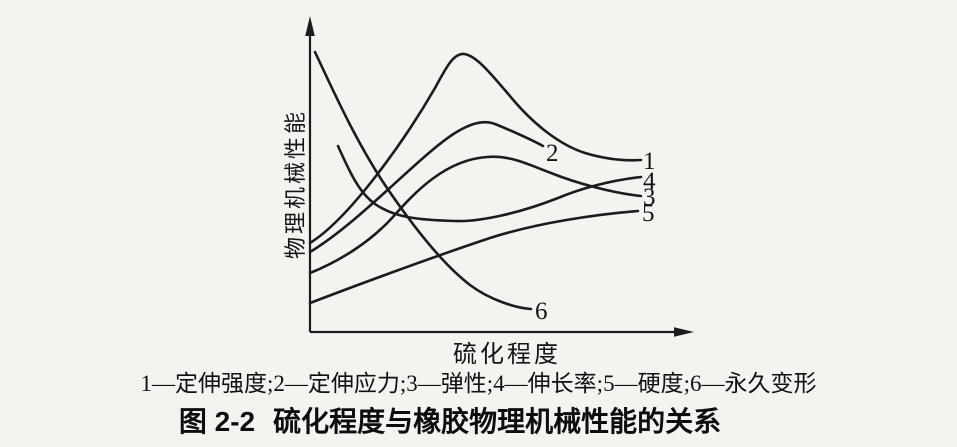  Describe the element at coordinates (648, 213) in the screenshot. I see `curve-5-label: 5` at that location.